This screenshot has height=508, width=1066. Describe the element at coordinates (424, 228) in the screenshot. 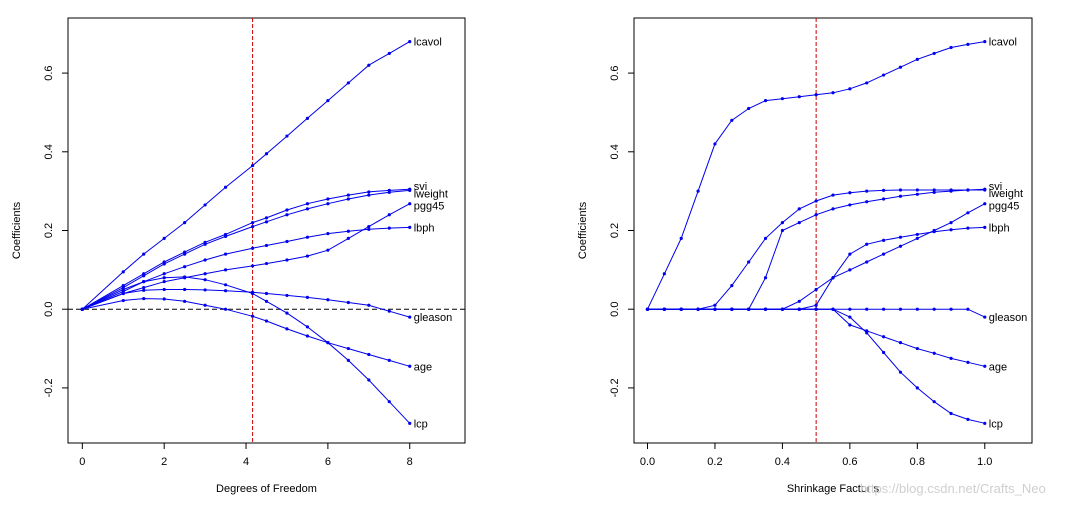

I see `series-label-lbph: lbph` at that location.